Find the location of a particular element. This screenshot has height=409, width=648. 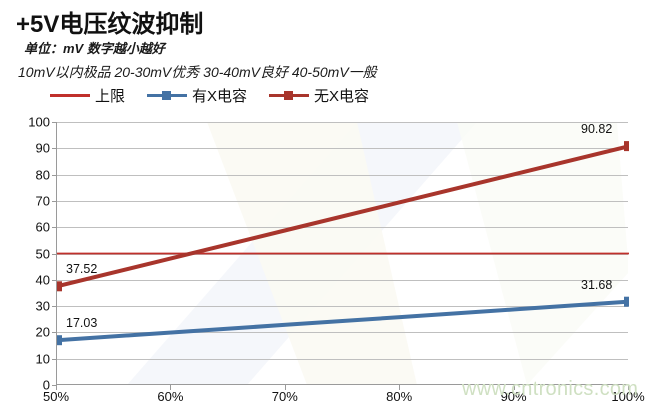

x-axis-tick-label: 50% is located at coordinates (56, 396).